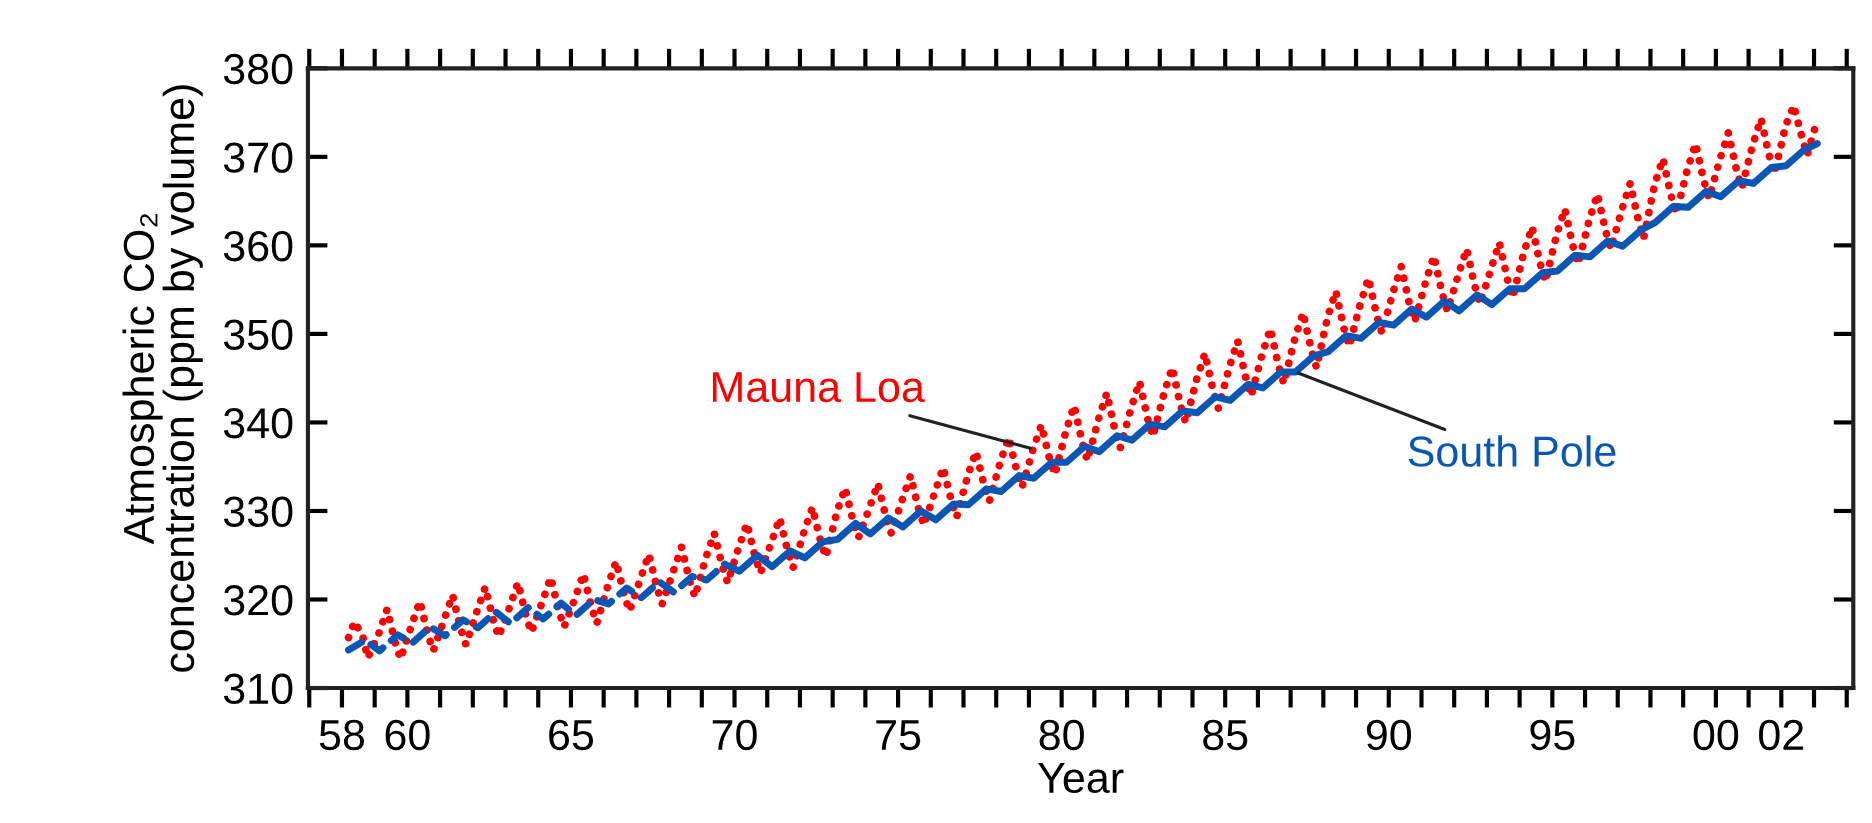 The image size is (1872, 823). I want to click on x-tick-label: 60, so click(407, 735).